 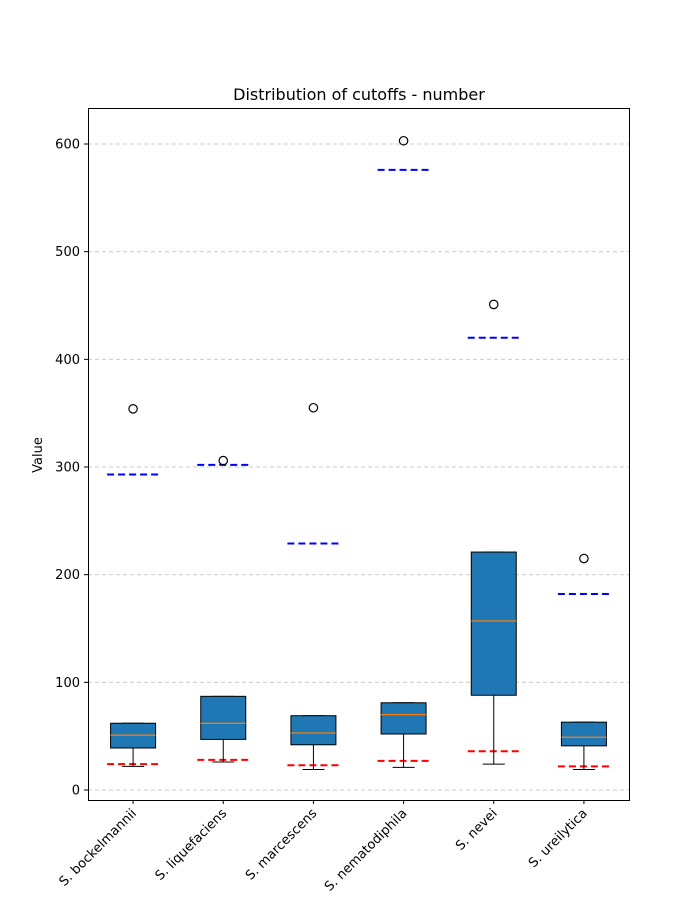 What do you see at coordinates (67, 468) in the screenshot?
I see `y-tick-label: 300` at bounding box center [67, 468].